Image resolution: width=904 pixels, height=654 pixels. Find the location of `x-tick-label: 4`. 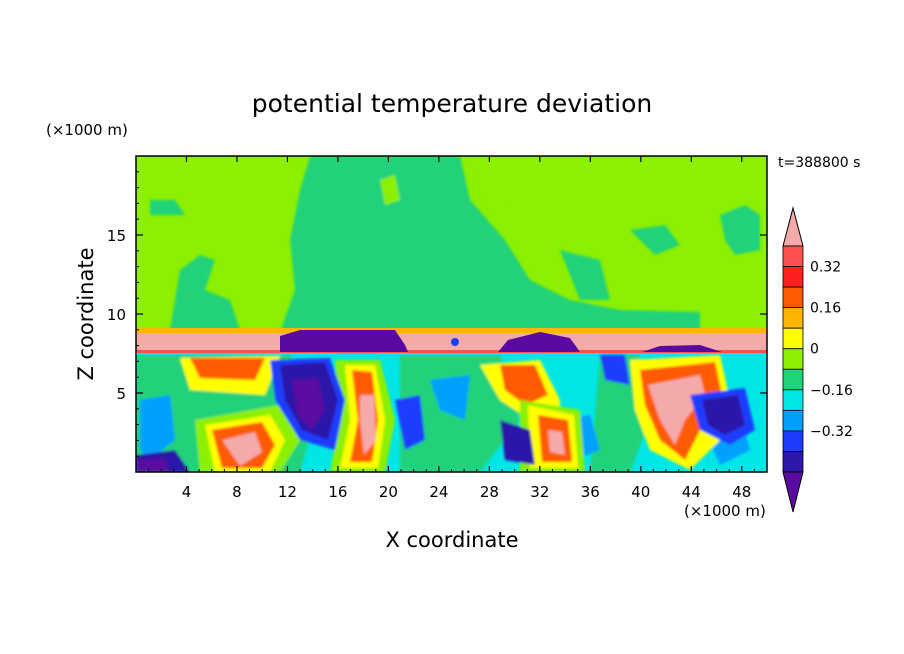

x-tick-label: 4 is located at coordinates (187, 492).